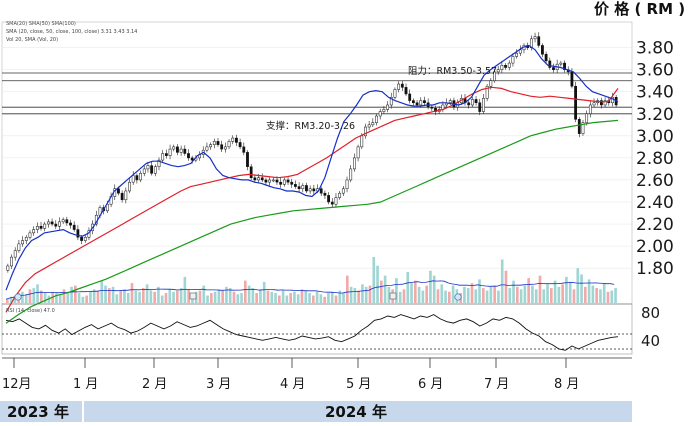  Describe the element at coordinates (317, 329) in the screenshot. I see `rsi-panel-frame` at that location.